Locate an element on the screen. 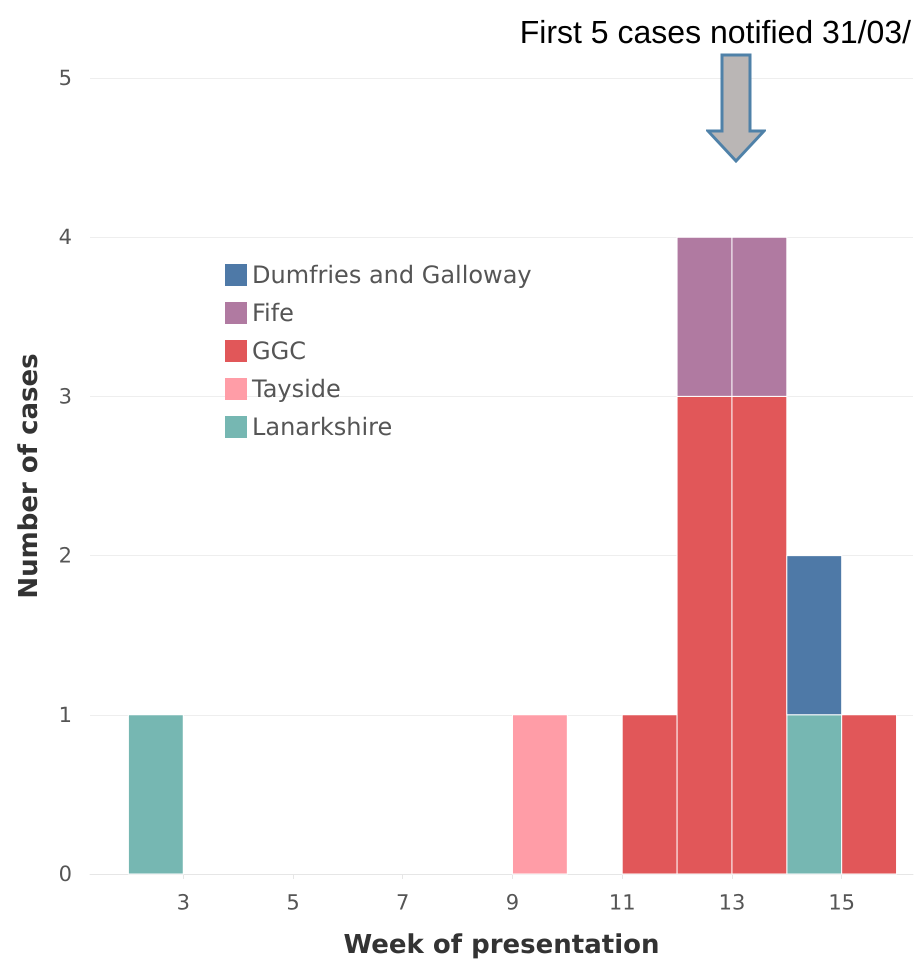 This screenshot has width=923, height=971. y-tick-label: 0 is located at coordinates (65, 874).